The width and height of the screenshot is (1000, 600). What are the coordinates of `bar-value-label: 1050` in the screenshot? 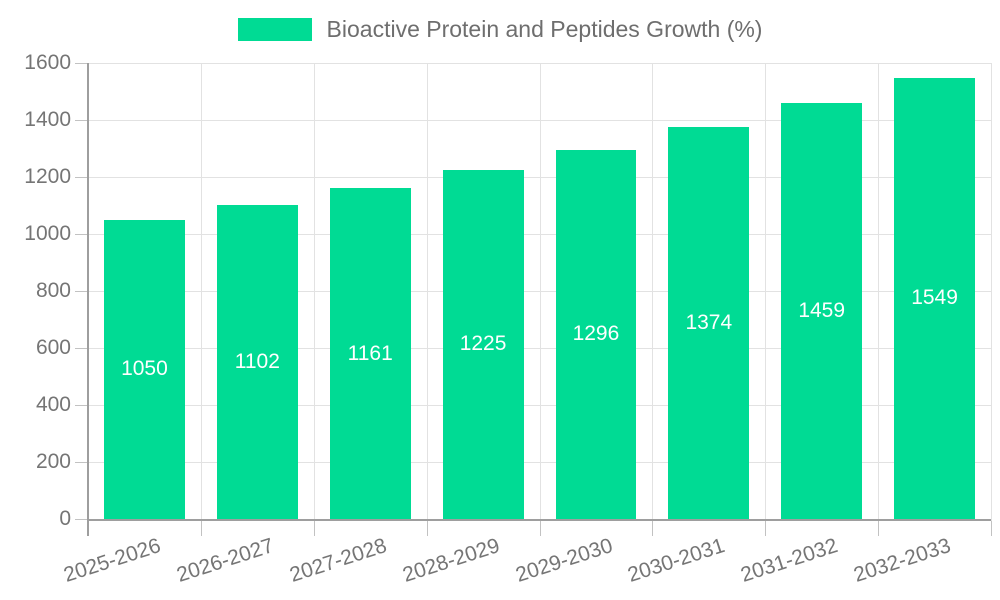 It's located at (144, 369).